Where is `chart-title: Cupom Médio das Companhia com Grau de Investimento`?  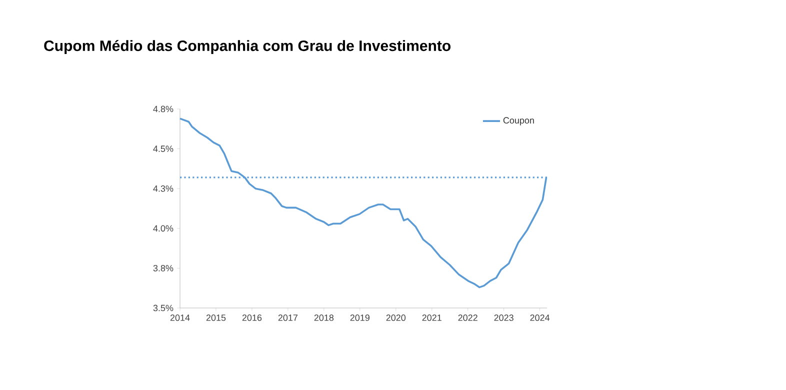
chart-title: Cupom Médio das Companhia com Grau de Investimento is located at coordinates (247, 47).